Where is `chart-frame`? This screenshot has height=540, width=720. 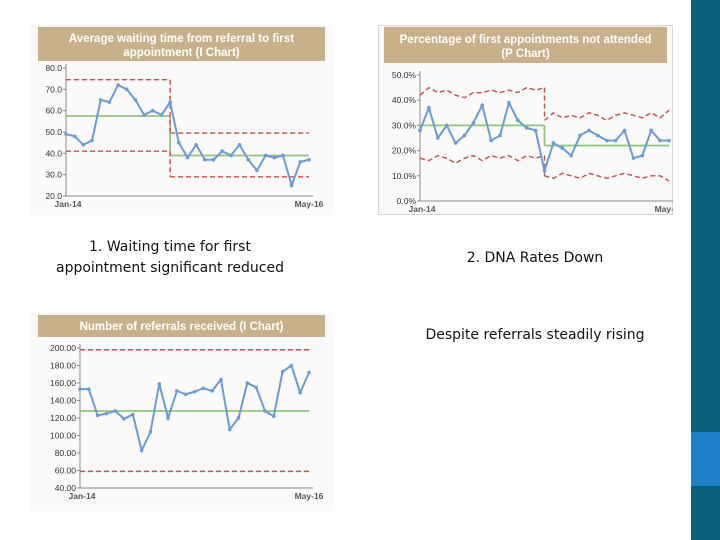 chart-frame is located at coordinates (525, 120).